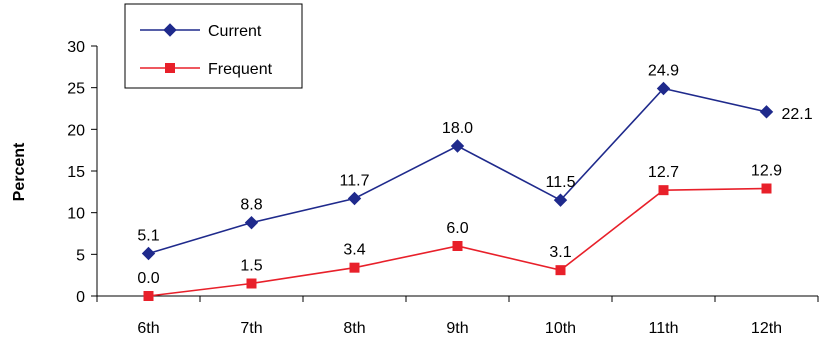 Image resolution: width=840 pixels, height=346 pixels. What do you see at coordinates (170, 68) in the screenshot?
I see `legend-frequent-marker` at bounding box center [170, 68].